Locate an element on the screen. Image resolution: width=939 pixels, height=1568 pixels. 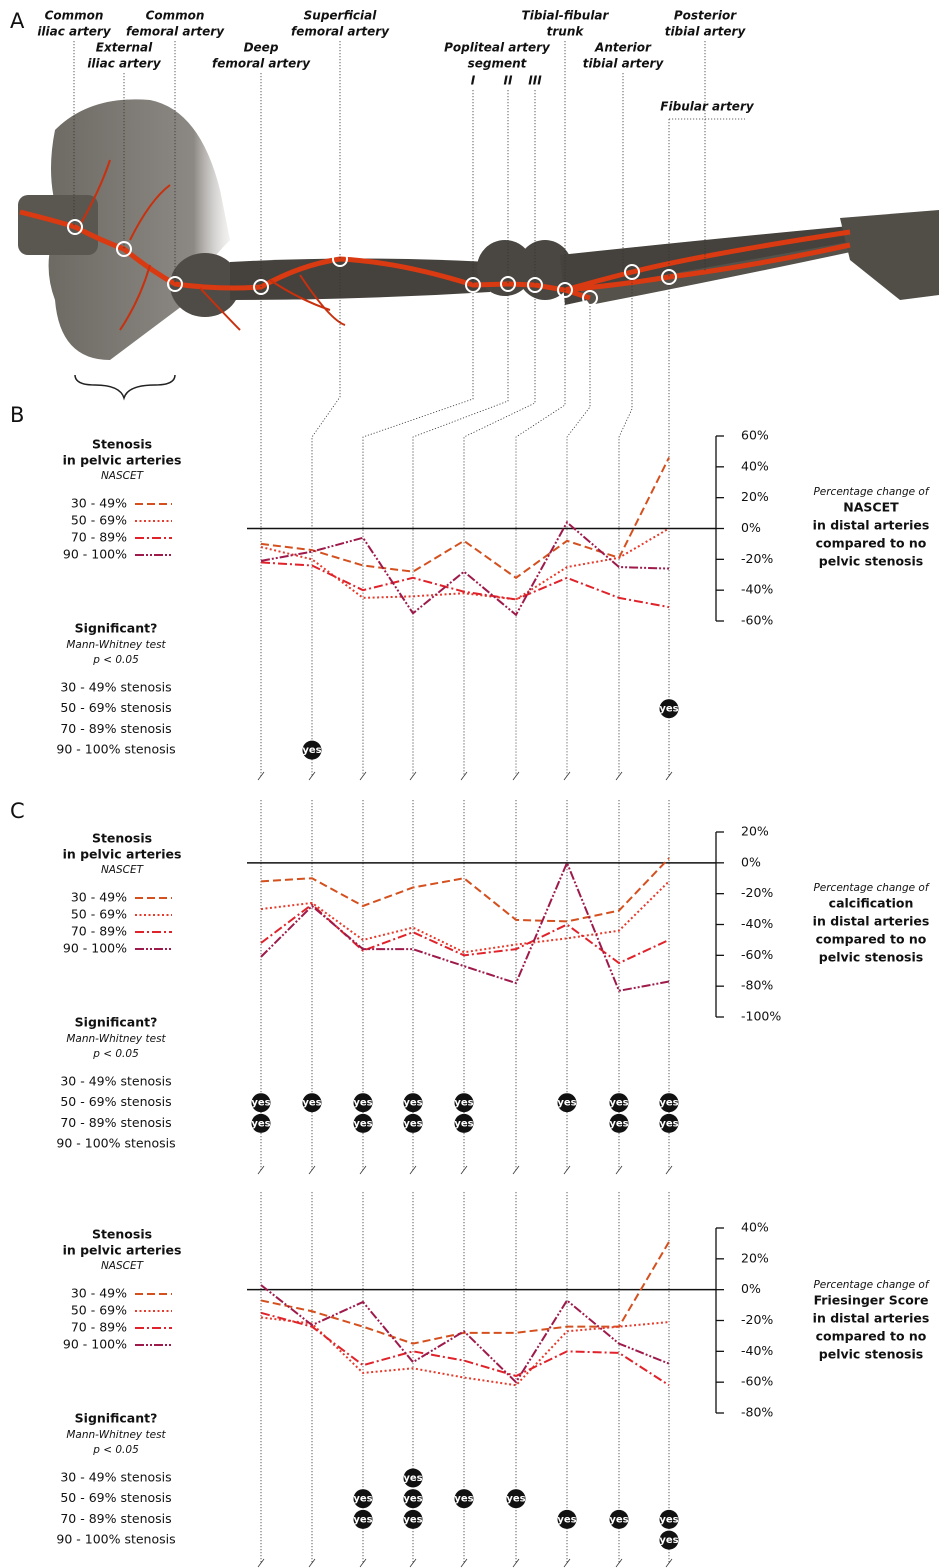
panel-label: C is located at coordinates (17, 811).